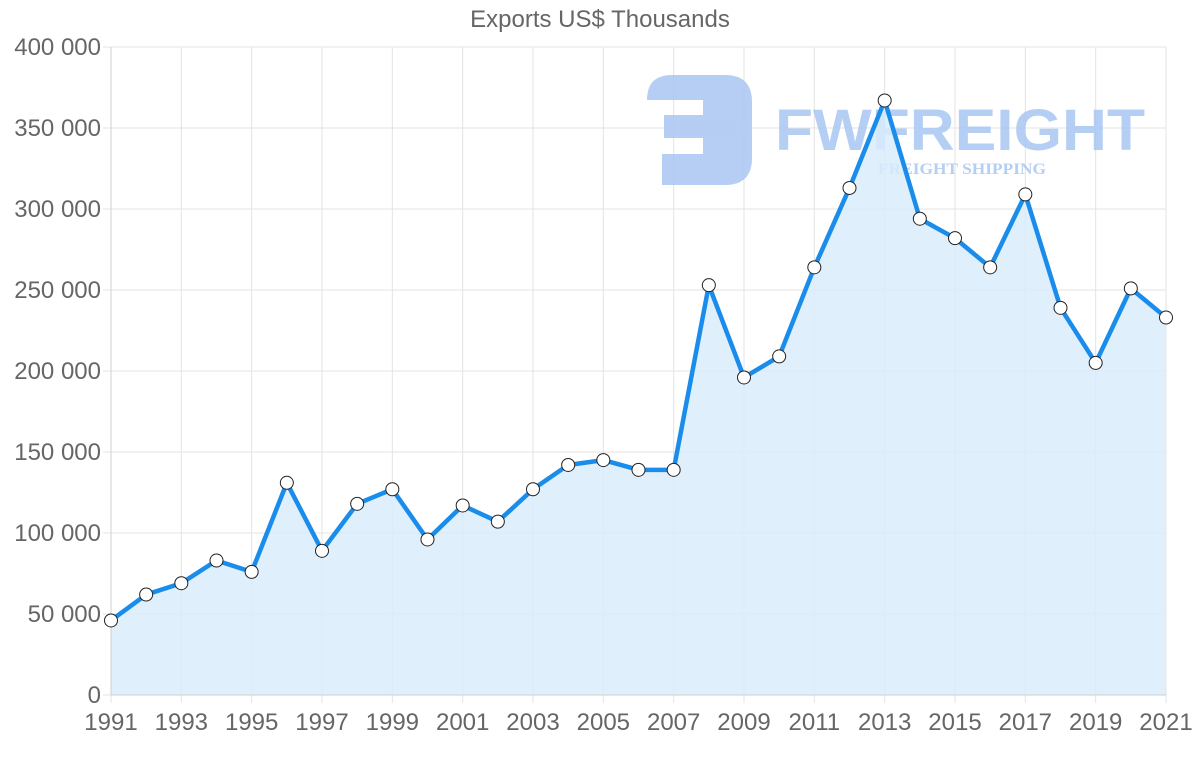 The height and width of the screenshot is (763, 1200). What do you see at coordinates (57, 128) in the screenshot?
I see `y-tick-label: 350 000` at bounding box center [57, 128].